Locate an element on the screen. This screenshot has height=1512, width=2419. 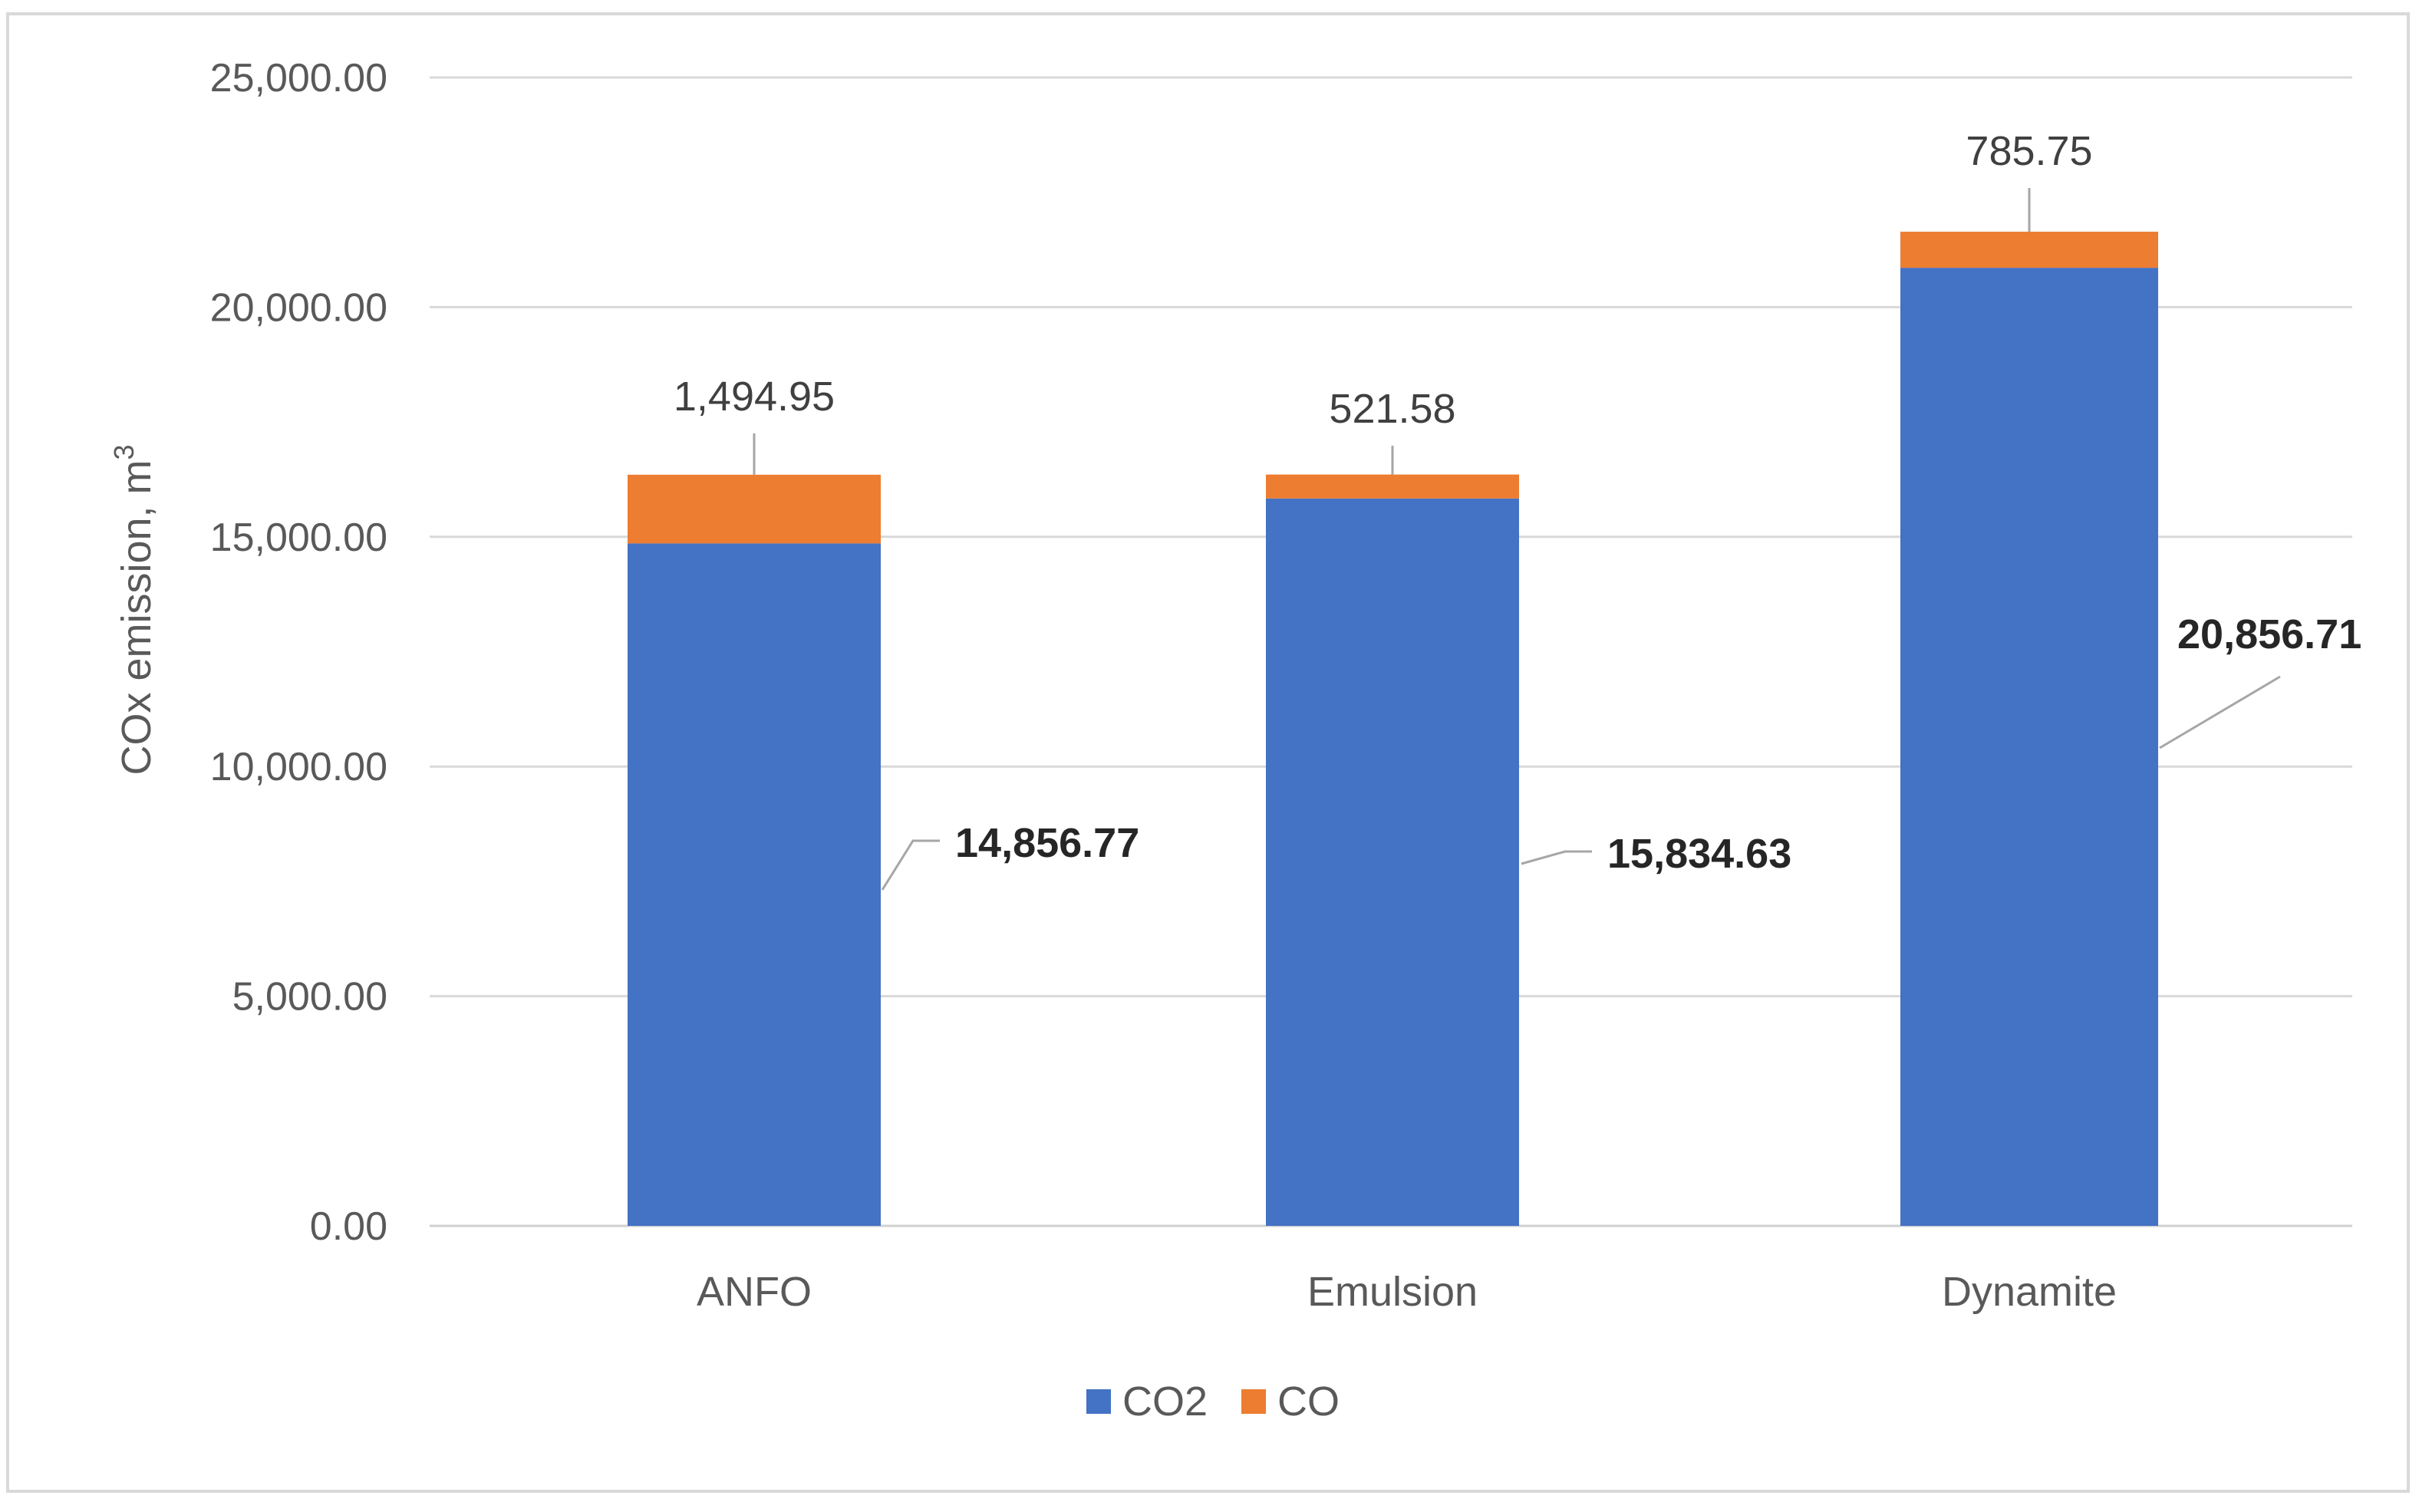
data-label-co2: 14,856.77 is located at coordinates (1047, 843).